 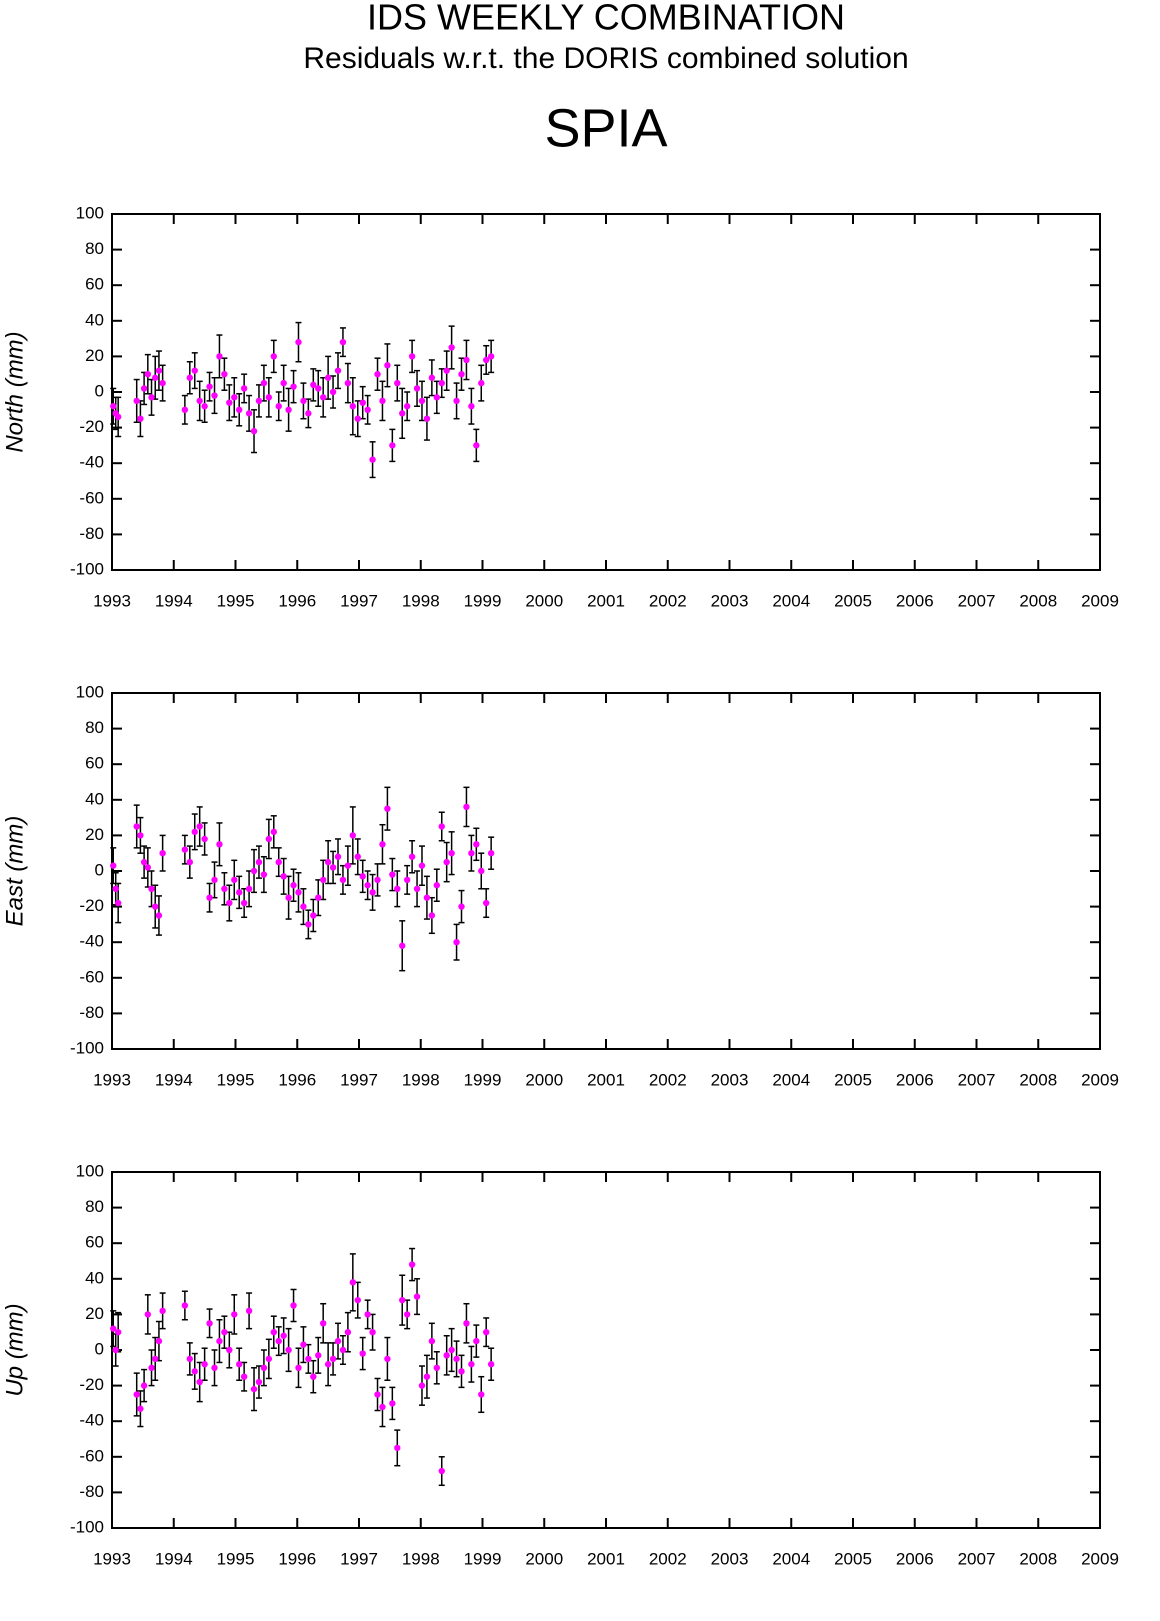 I want to click on y-axis-label: Up (mm), so click(x=14, y=1349).